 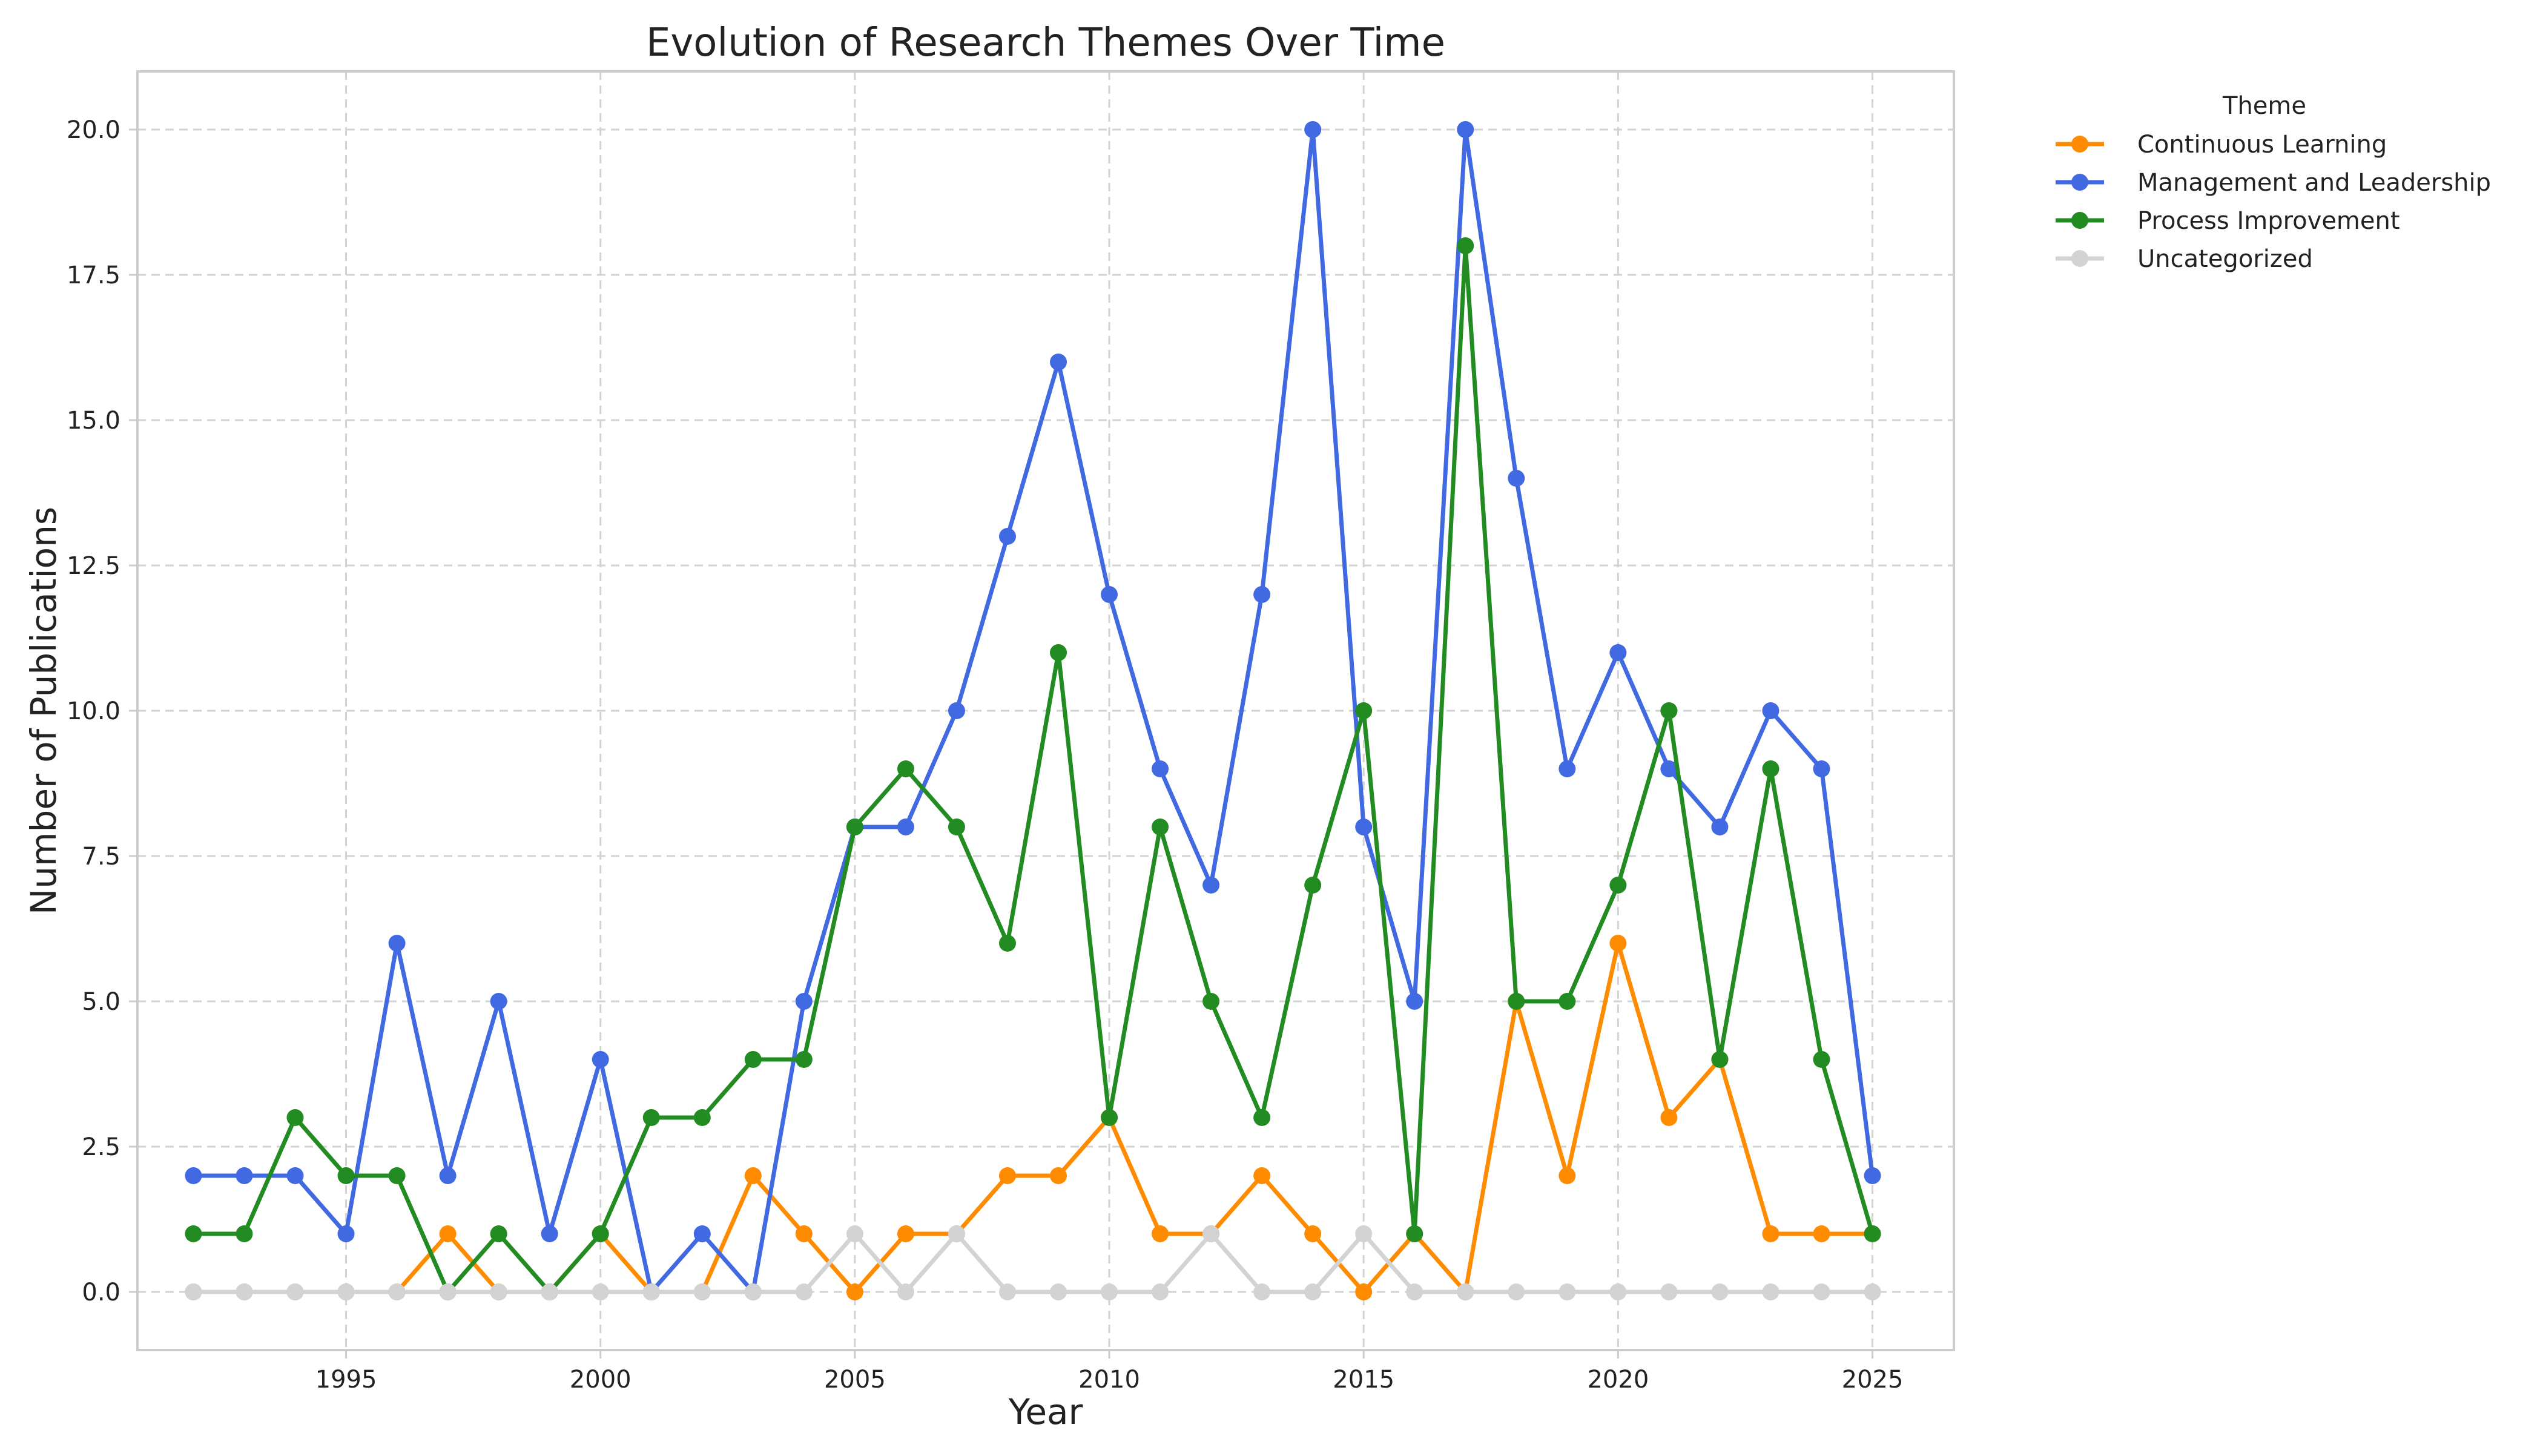 I want to click on x-tick-label: 2025, so click(x=1873, y=1380).